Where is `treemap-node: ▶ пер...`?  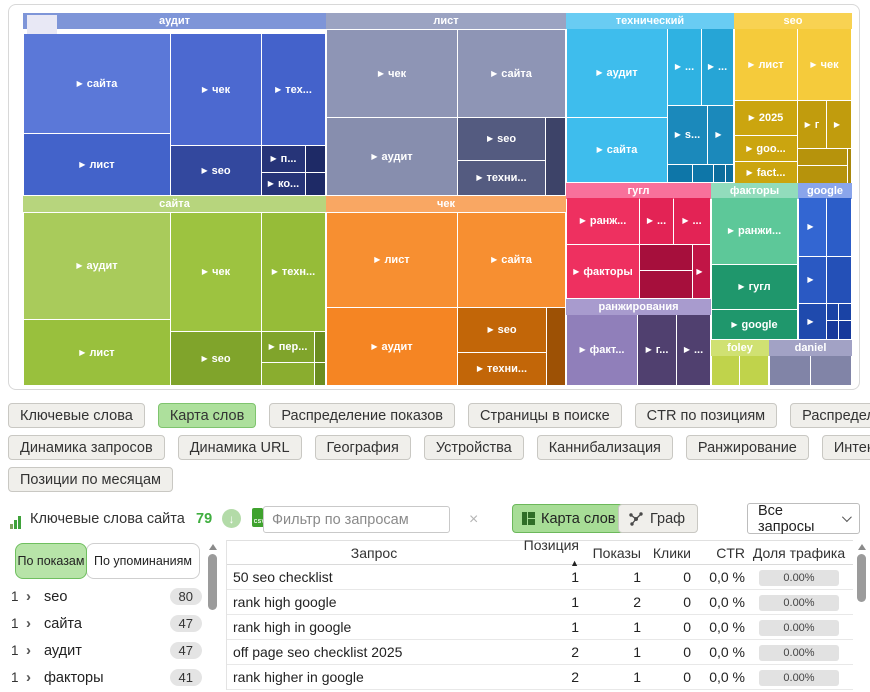 treemap-node: ▶ пер... is located at coordinates (288, 347).